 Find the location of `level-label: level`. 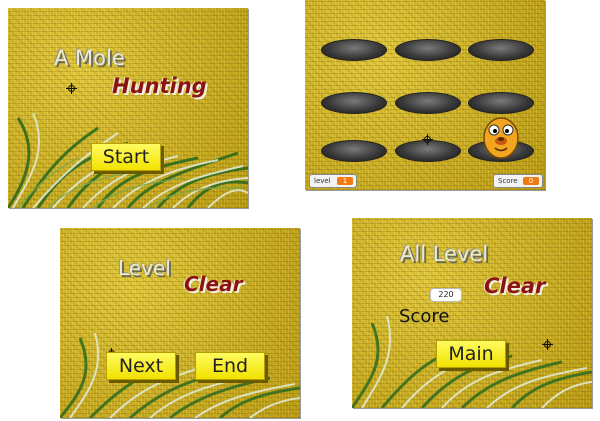

level-label: level is located at coordinates (322, 181).